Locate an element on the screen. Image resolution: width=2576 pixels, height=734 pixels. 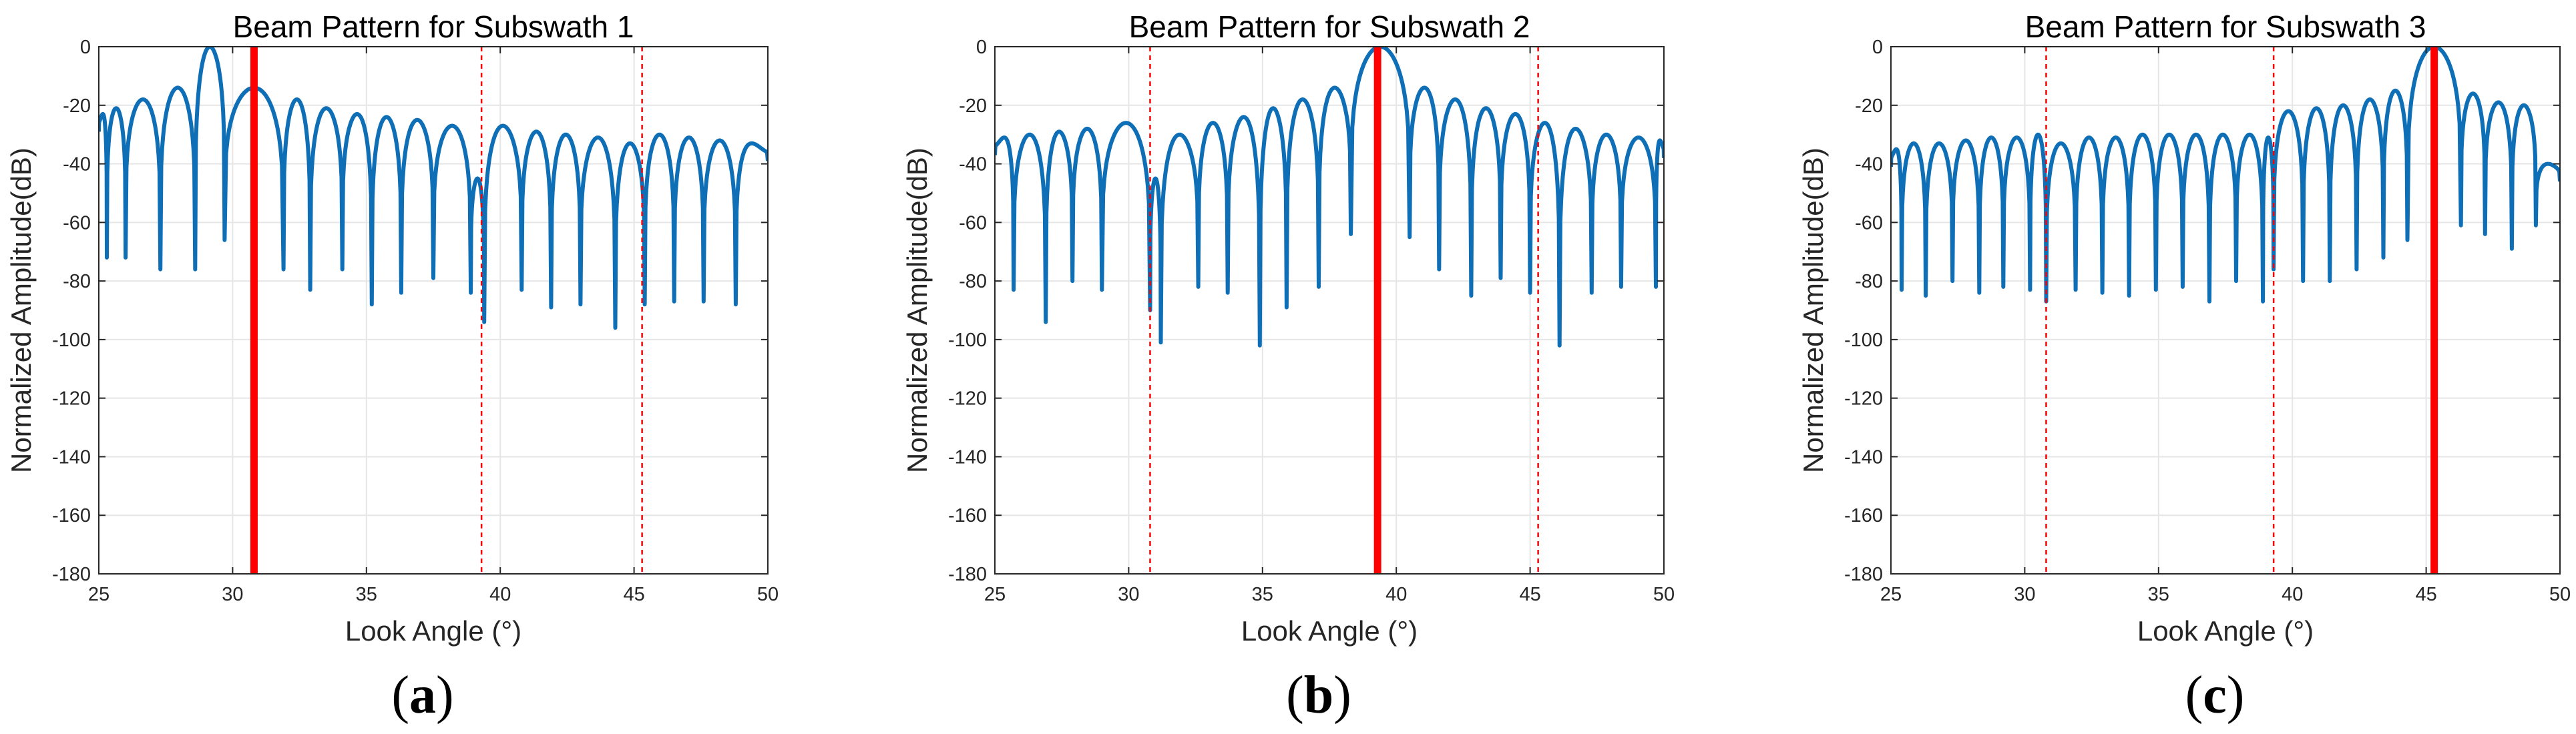
panel-caption: (c) is located at coordinates (2215, 695).